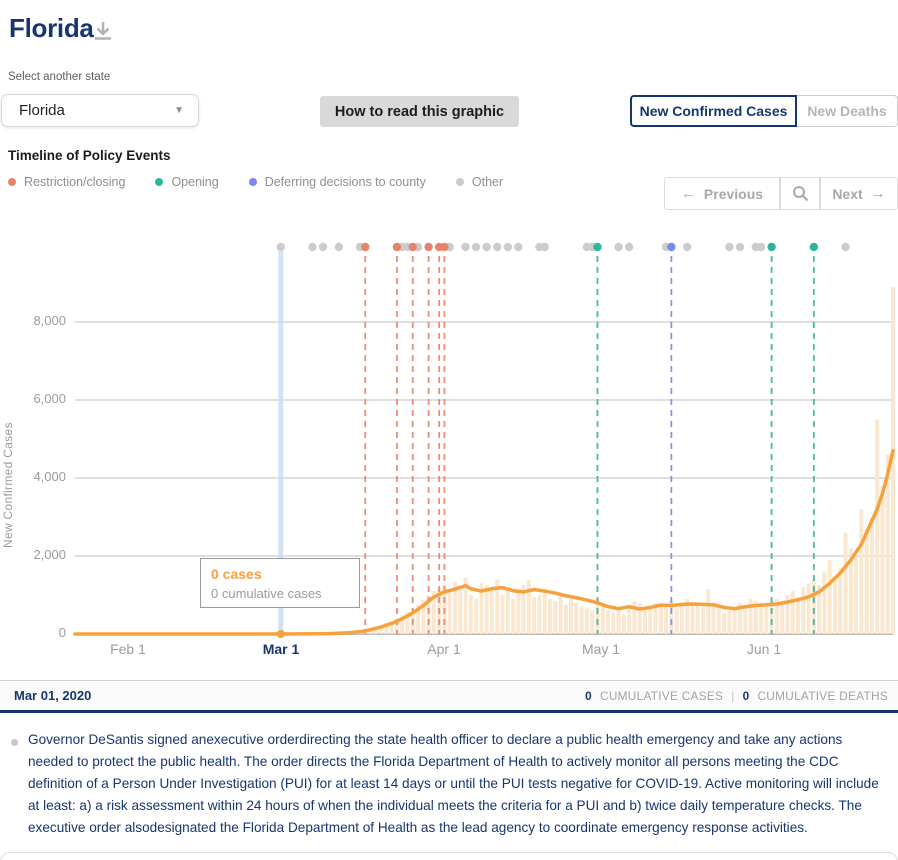  What do you see at coordinates (53, 695) in the screenshot?
I see `selected-date: Mar 01, 2020` at bounding box center [53, 695].